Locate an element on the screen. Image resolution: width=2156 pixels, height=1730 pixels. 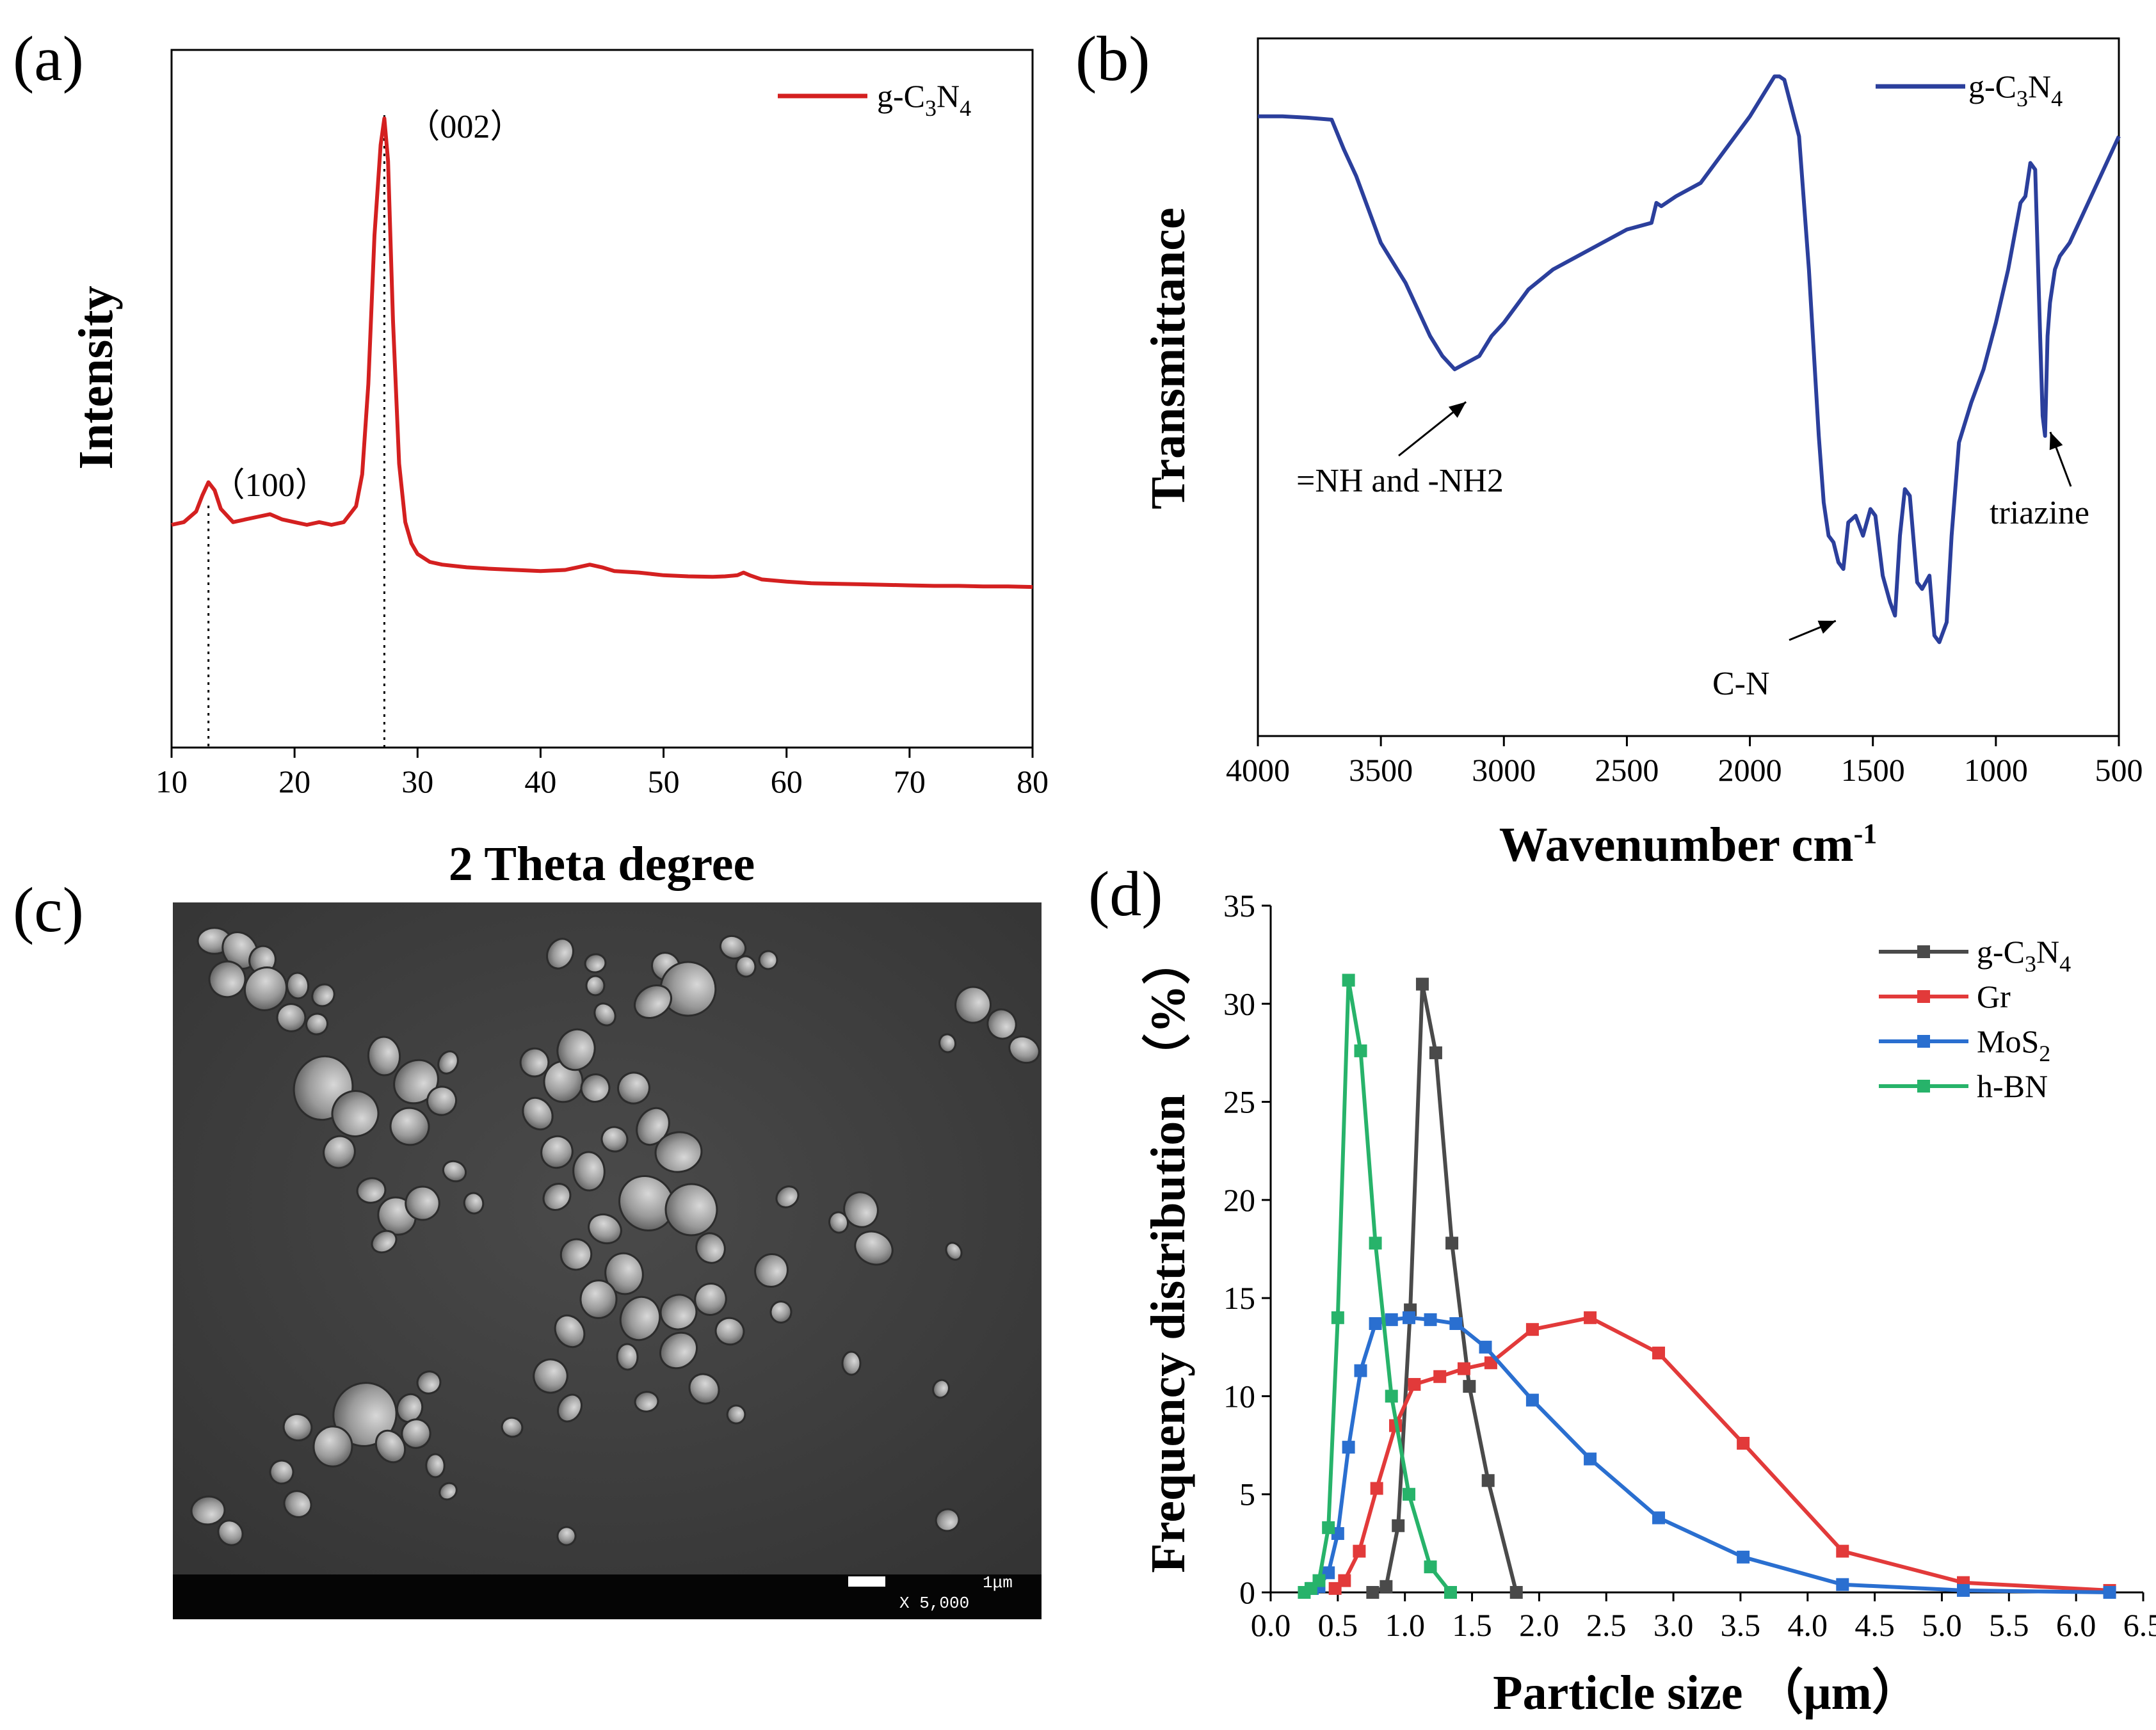
ftir-x-tick-label: 500 is located at coordinates (2119, 770).